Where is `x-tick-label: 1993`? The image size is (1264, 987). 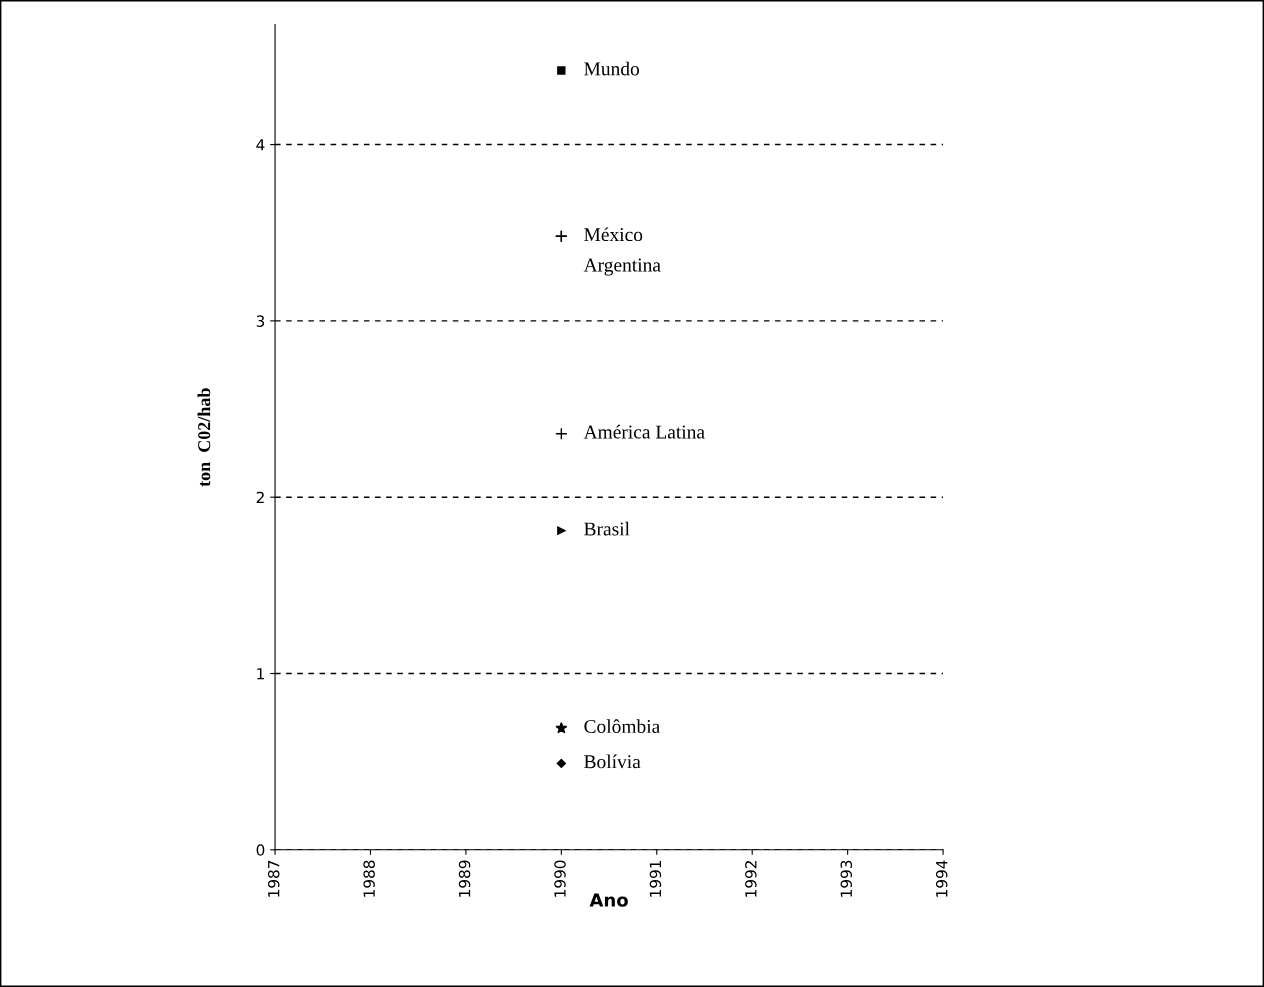
x-tick-label: 1993 is located at coordinates (846, 878).